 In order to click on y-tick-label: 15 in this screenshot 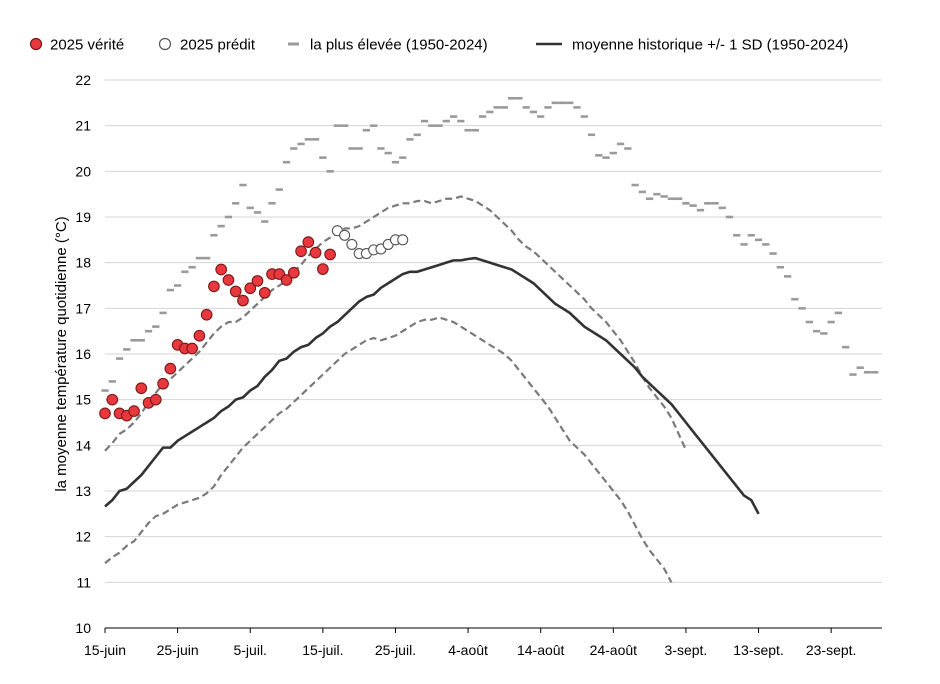, I will do `click(83, 400)`.